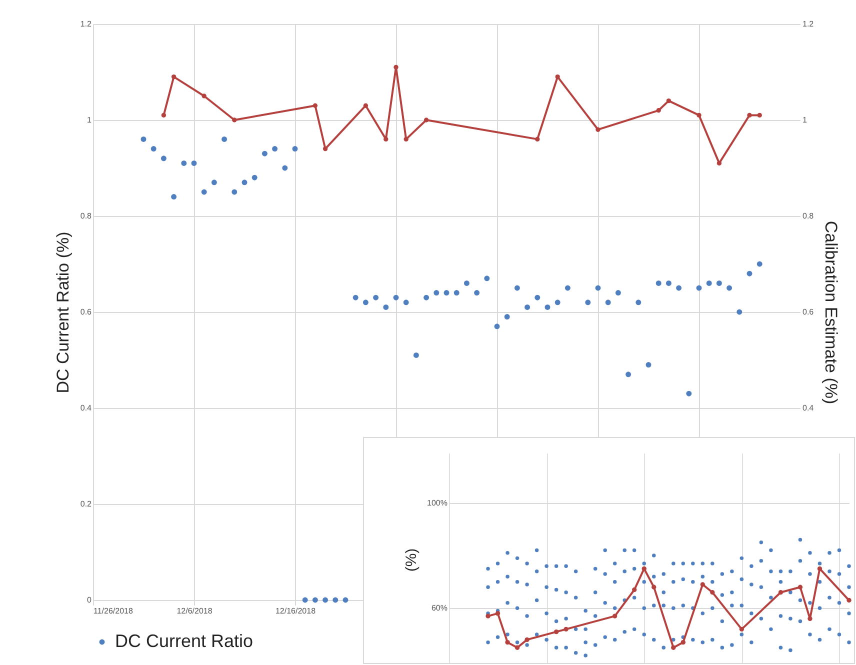 This screenshot has height=665, width=856. Describe the element at coordinates (184, 641) in the screenshot. I see `legend-label: DC Current Ratio` at that location.